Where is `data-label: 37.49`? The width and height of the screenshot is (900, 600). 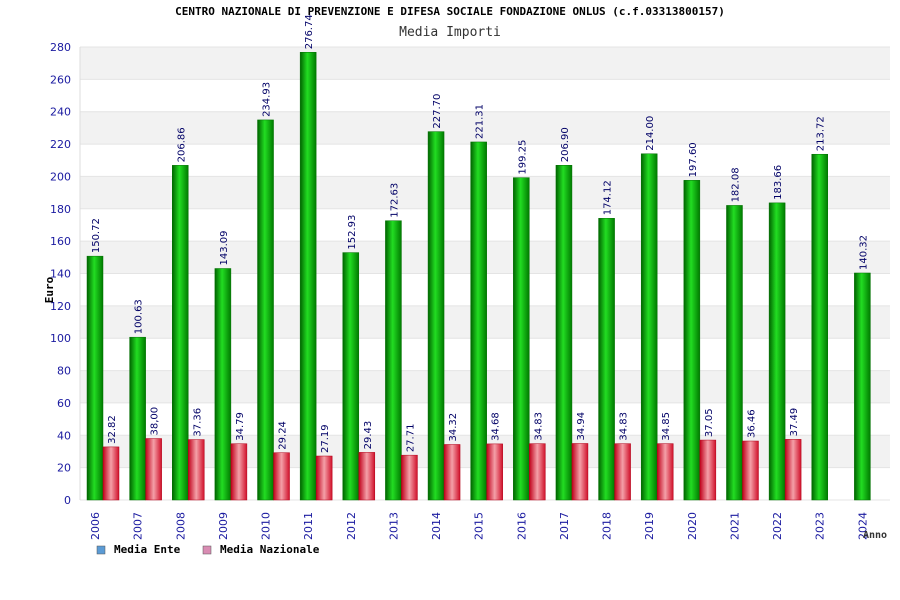
data-label: 37.49 is located at coordinates (794, 422).